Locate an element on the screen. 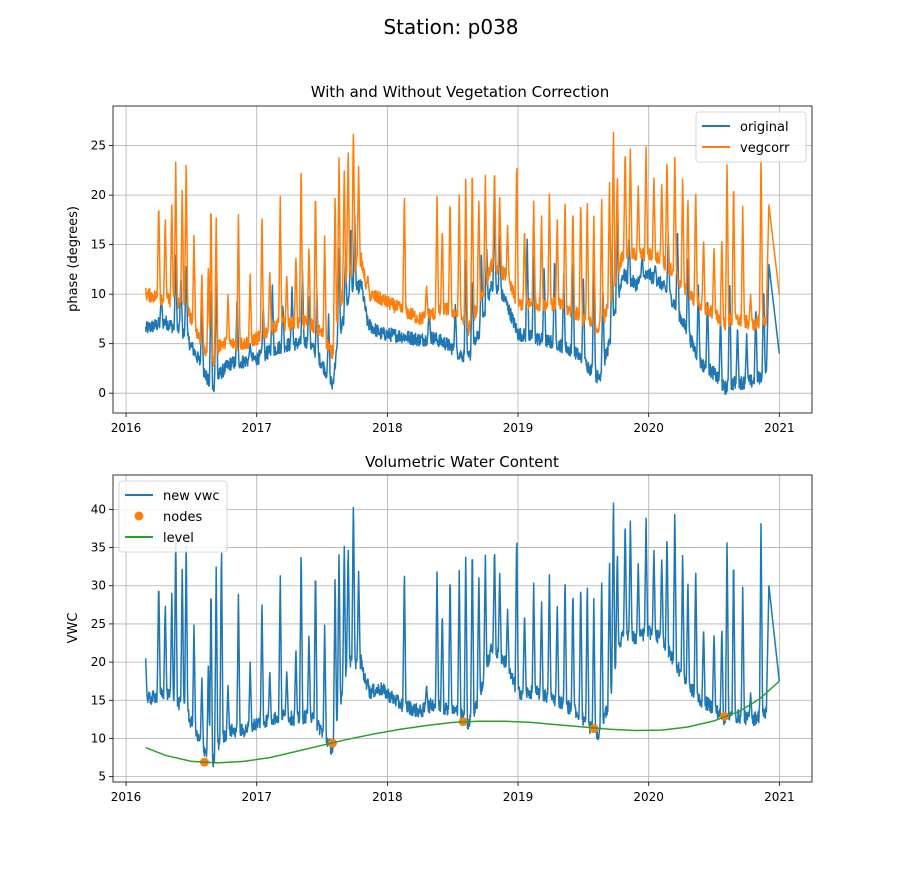 This screenshot has width=902, height=884. legend-label: original is located at coordinates (764, 127).